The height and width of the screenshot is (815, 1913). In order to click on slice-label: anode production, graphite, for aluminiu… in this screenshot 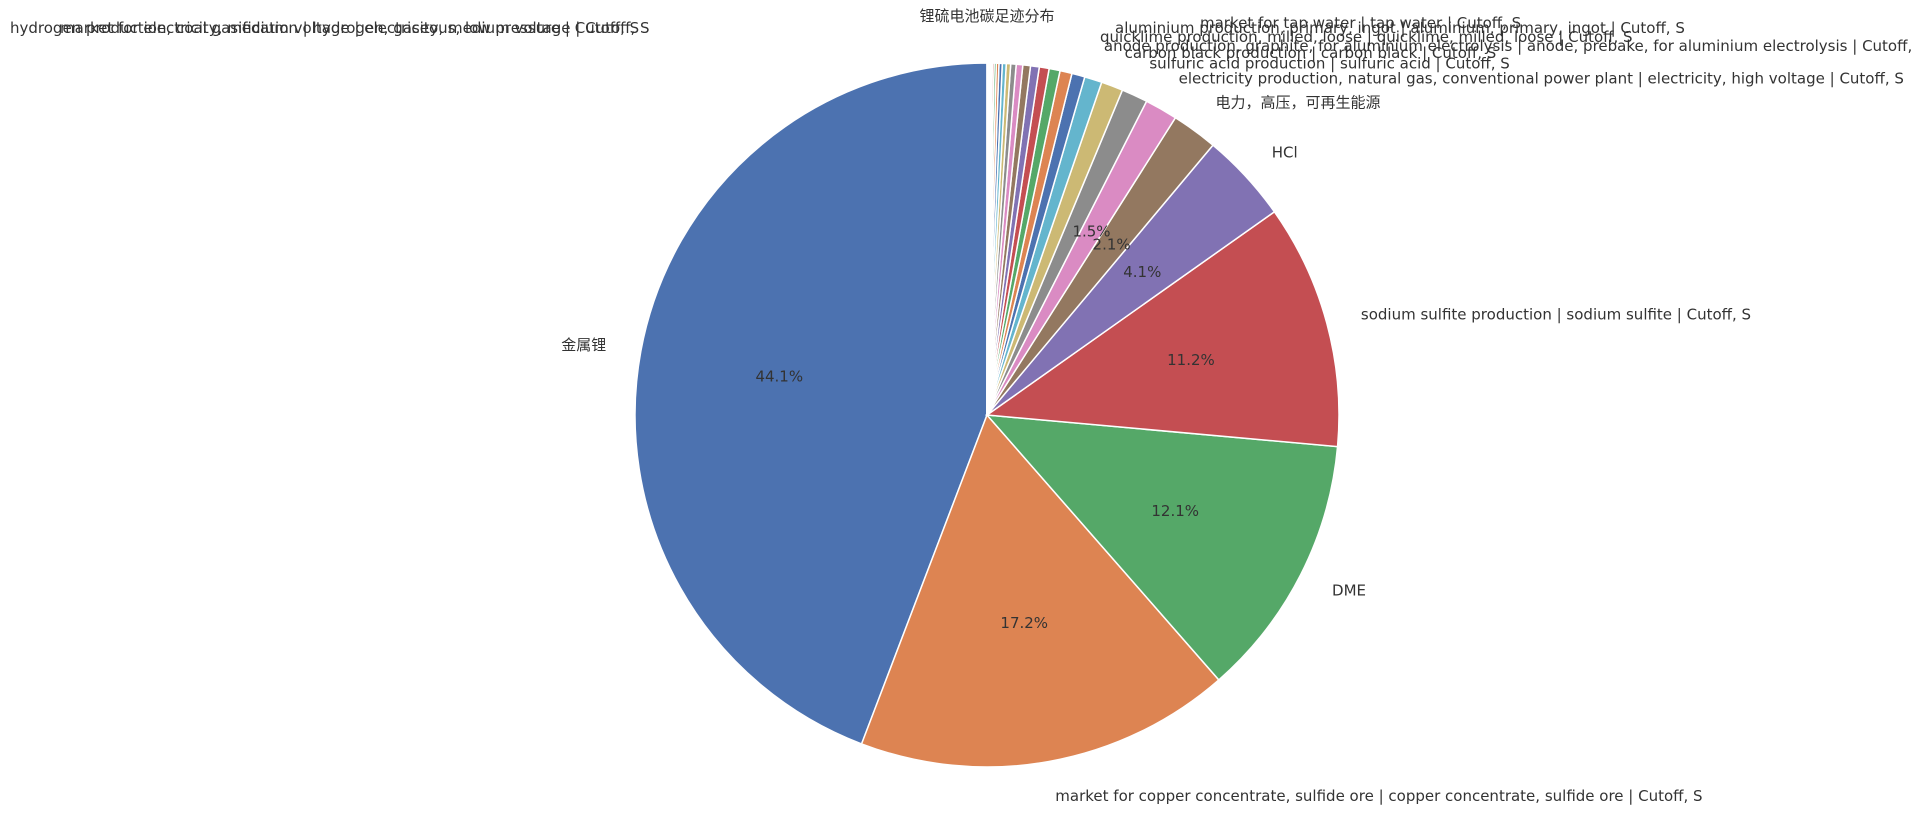, I will do `click(1508, 46)`.